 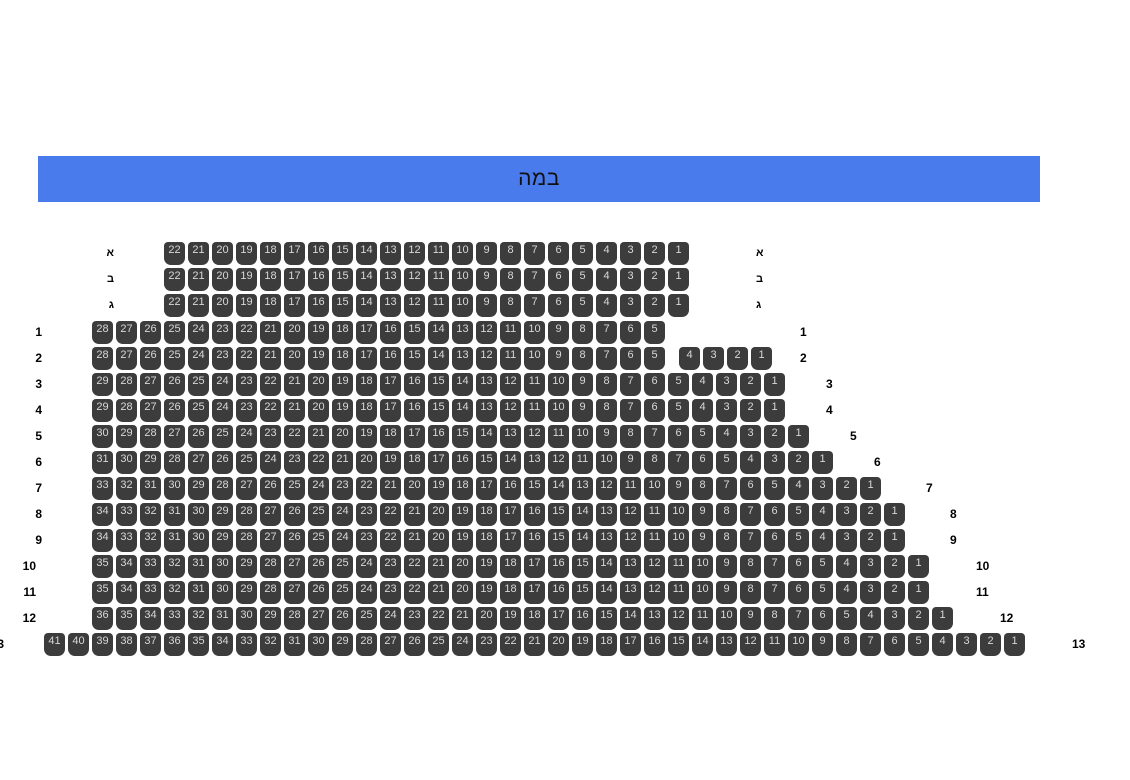 I want to click on seat: 31, so click(x=294, y=644).